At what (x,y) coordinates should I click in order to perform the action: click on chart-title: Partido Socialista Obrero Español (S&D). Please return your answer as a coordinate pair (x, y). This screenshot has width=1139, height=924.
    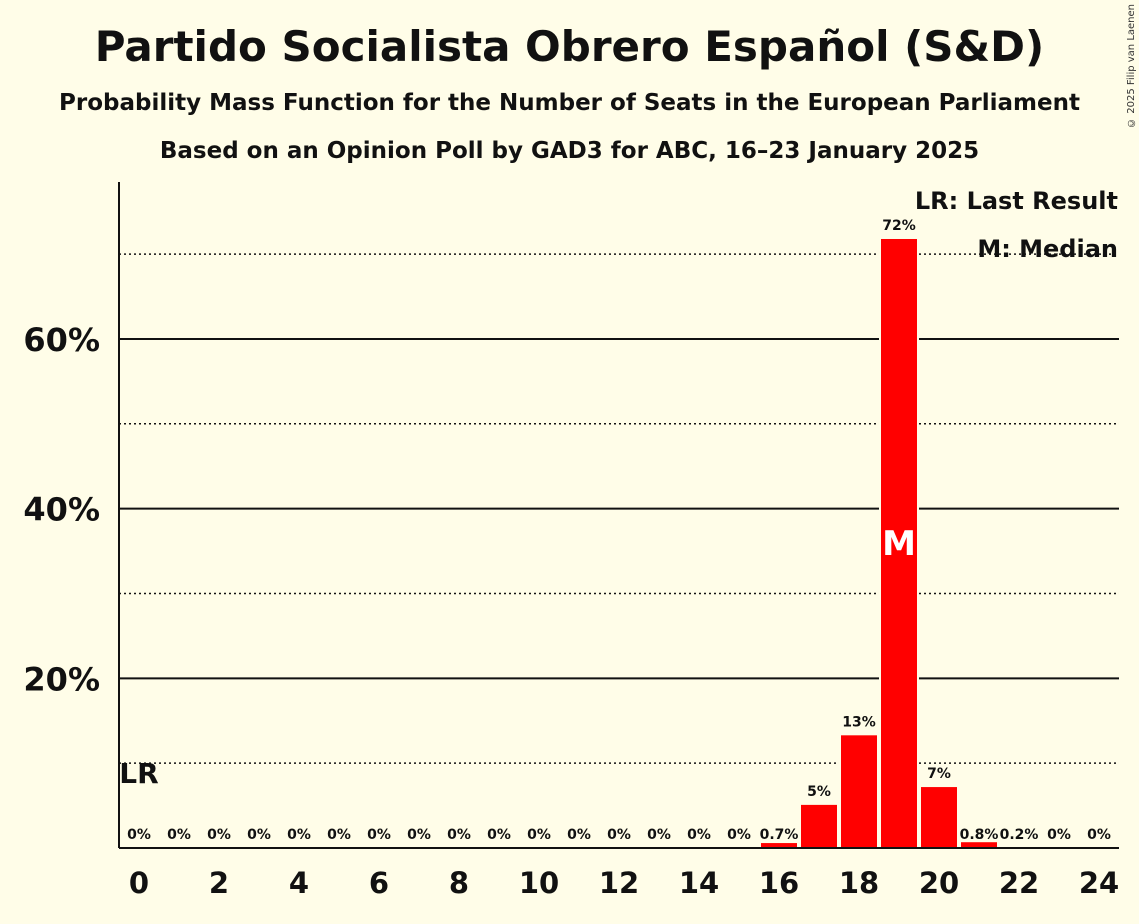
    Looking at the image, I should click on (569, 46).